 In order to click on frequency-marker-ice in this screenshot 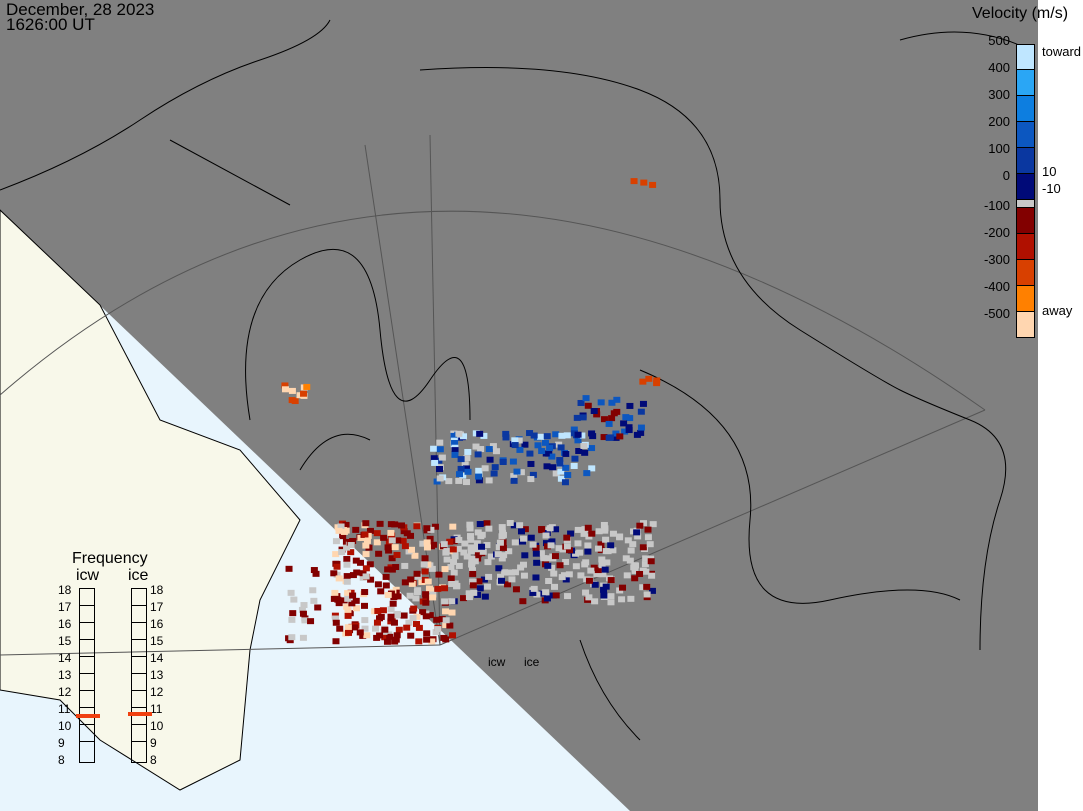, I will do `click(140, 714)`.